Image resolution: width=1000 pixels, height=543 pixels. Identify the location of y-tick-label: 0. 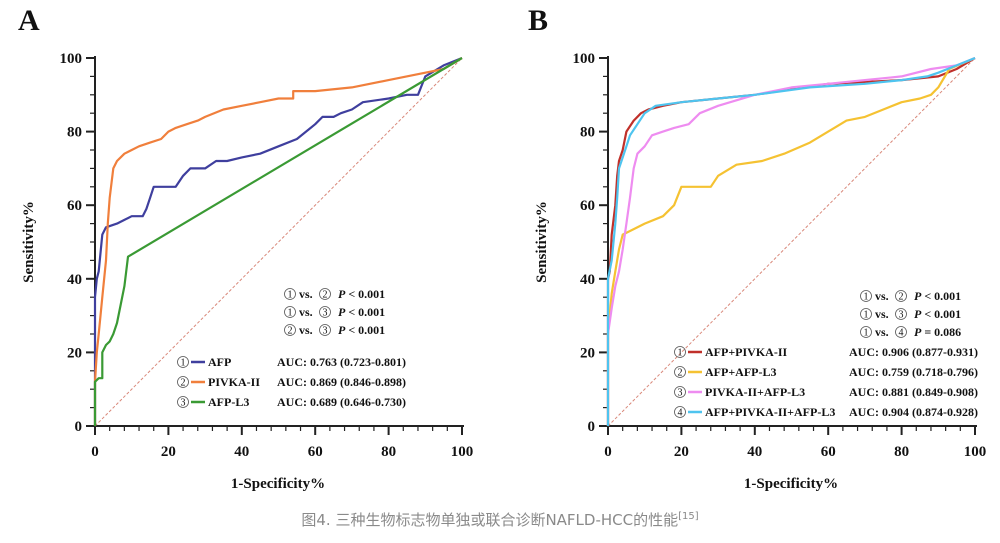
(79, 427).